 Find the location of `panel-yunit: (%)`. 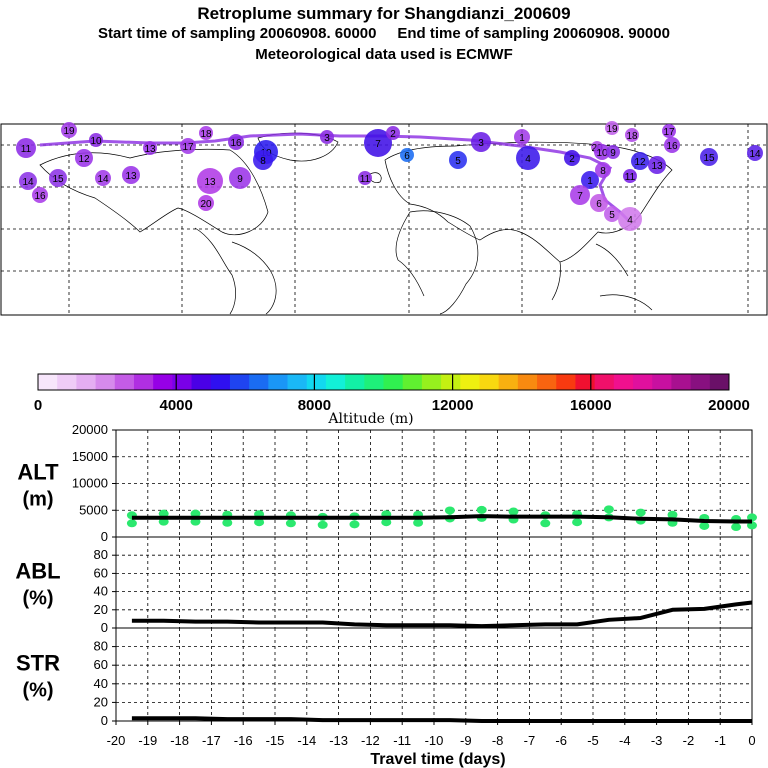

panel-yunit: (%) is located at coordinates (37, 691).